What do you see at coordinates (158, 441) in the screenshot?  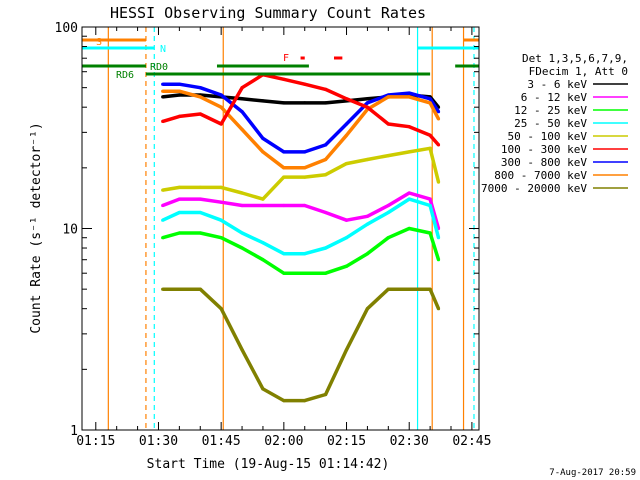 I see `x-tick-label: 01:30` at bounding box center [158, 441].